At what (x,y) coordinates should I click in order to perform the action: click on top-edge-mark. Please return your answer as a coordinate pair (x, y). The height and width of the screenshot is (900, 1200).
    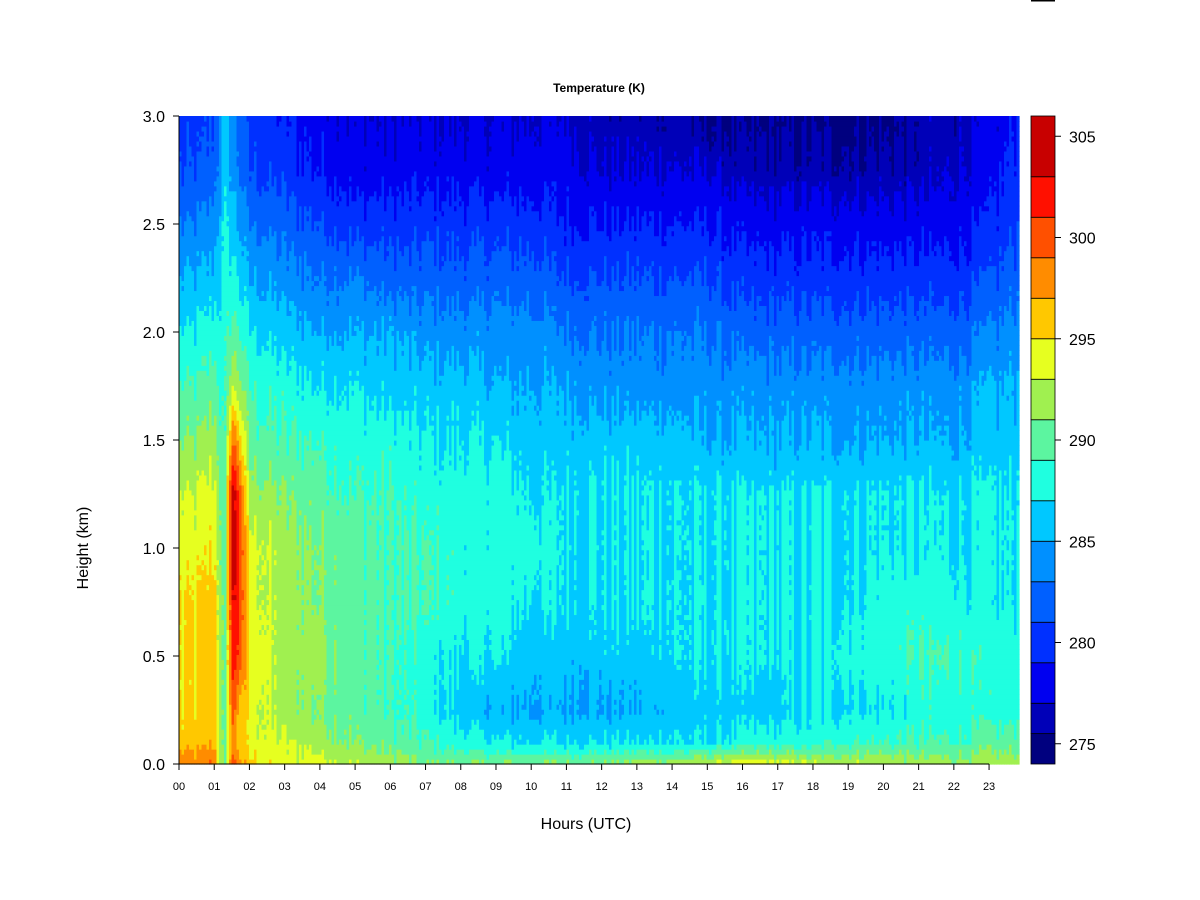
    Looking at the image, I should click on (1043, 1).